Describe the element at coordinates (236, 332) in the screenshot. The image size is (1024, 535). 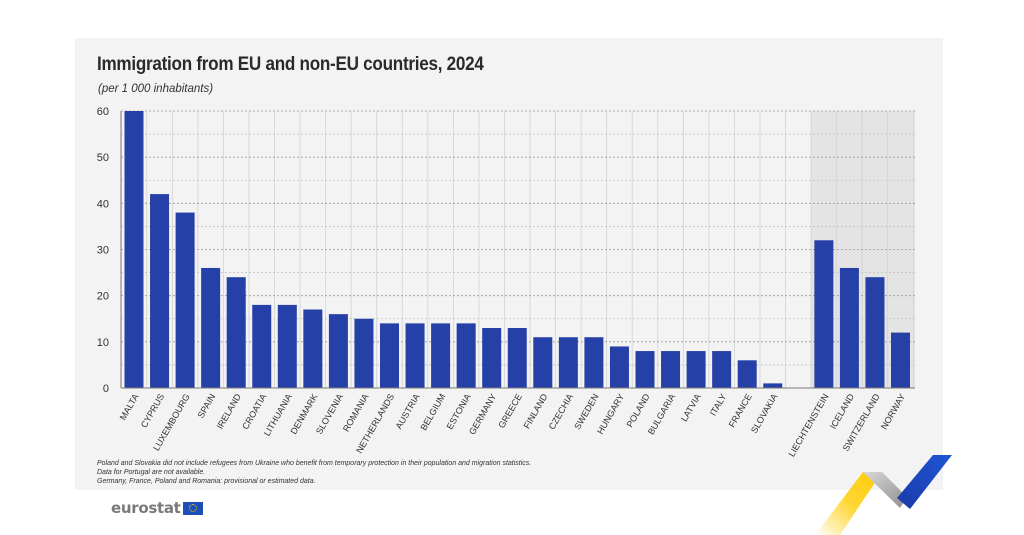
I see `bar-ireland` at that location.